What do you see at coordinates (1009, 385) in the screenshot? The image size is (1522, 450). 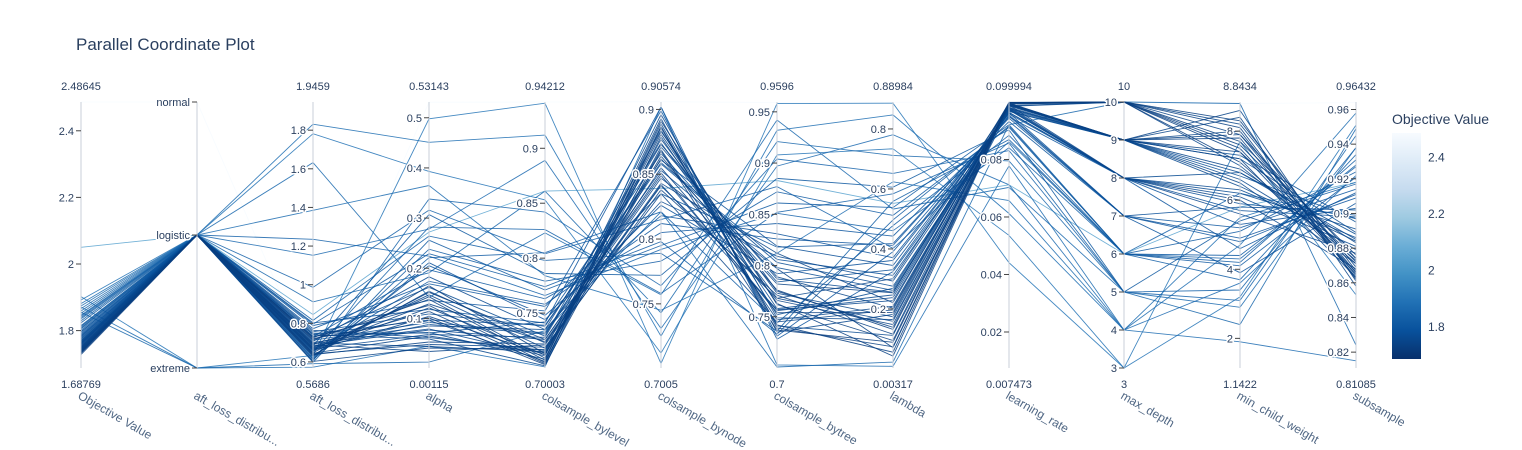 I see `axis-min-label: 0.007473` at bounding box center [1009, 385].